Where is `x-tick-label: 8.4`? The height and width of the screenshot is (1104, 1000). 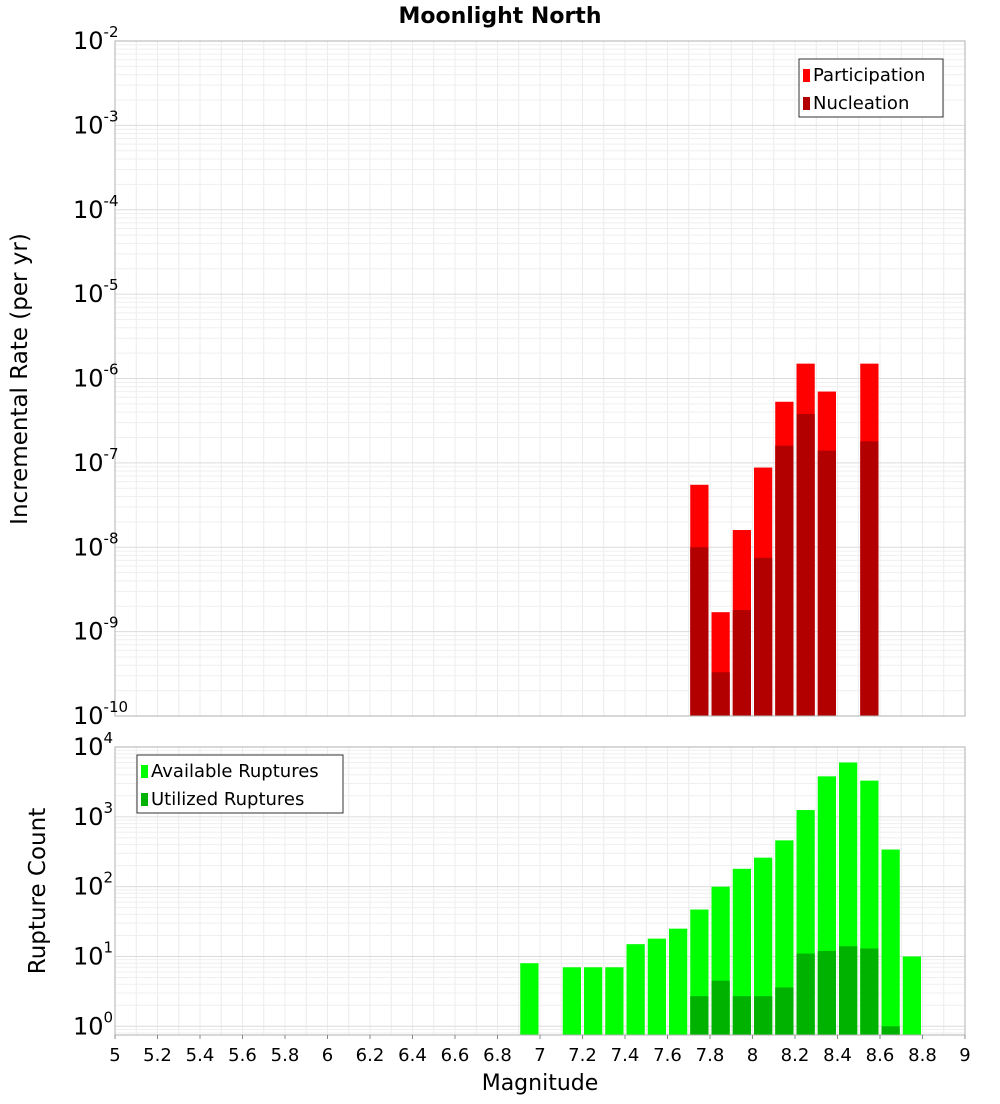
x-tick-label: 8.4 is located at coordinates (837, 1055).